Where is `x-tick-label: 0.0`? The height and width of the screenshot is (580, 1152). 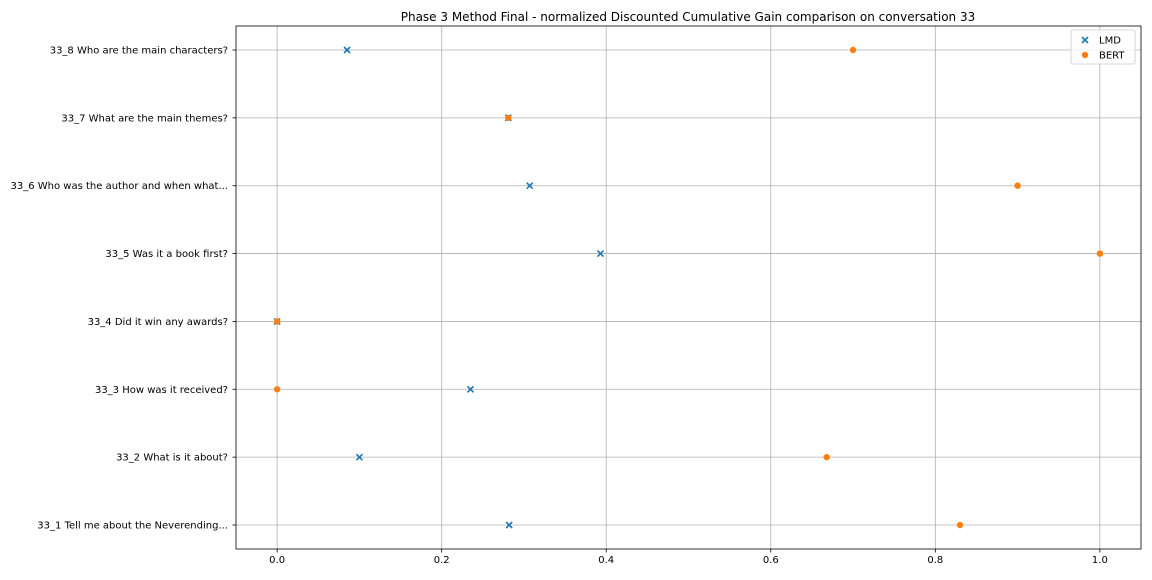 x-tick-label: 0.0 is located at coordinates (277, 560).